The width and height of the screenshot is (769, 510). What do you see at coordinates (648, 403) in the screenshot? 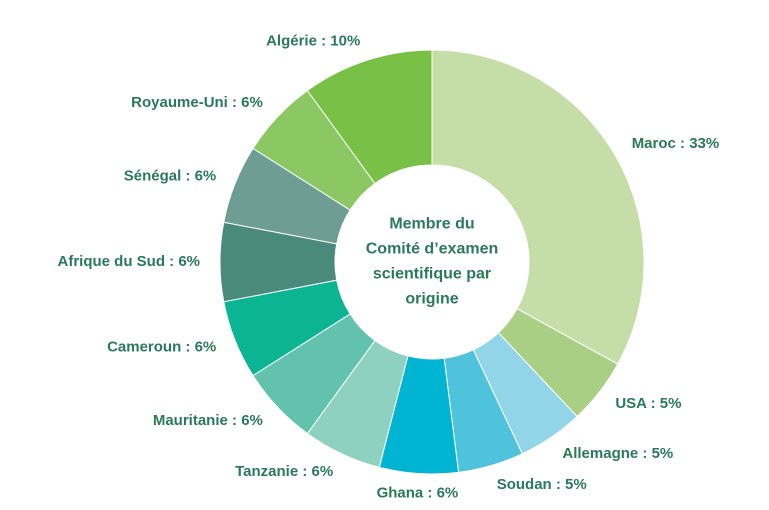
I see `slice-label: USA : 5%` at bounding box center [648, 403].